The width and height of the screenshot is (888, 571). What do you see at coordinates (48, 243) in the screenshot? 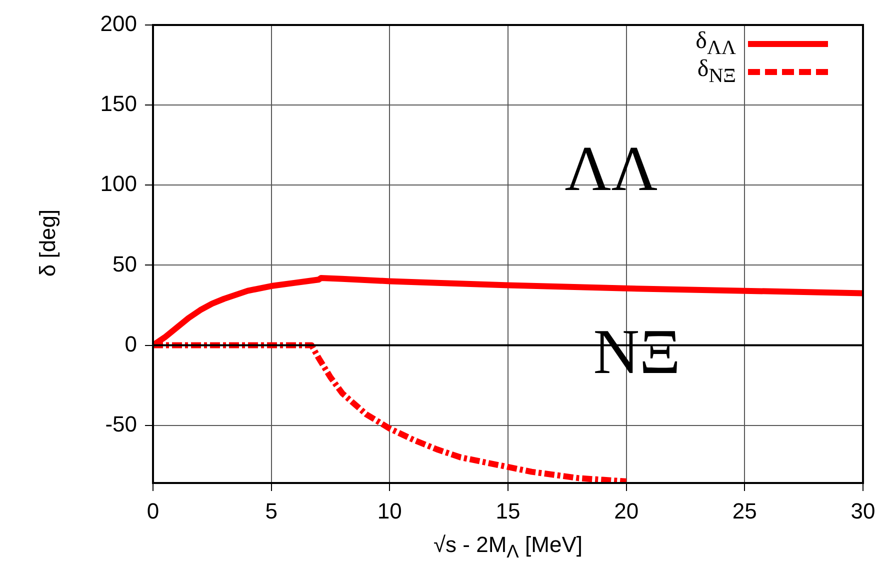
I see `y-axis-title: δ [deg]` at bounding box center [48, 243].